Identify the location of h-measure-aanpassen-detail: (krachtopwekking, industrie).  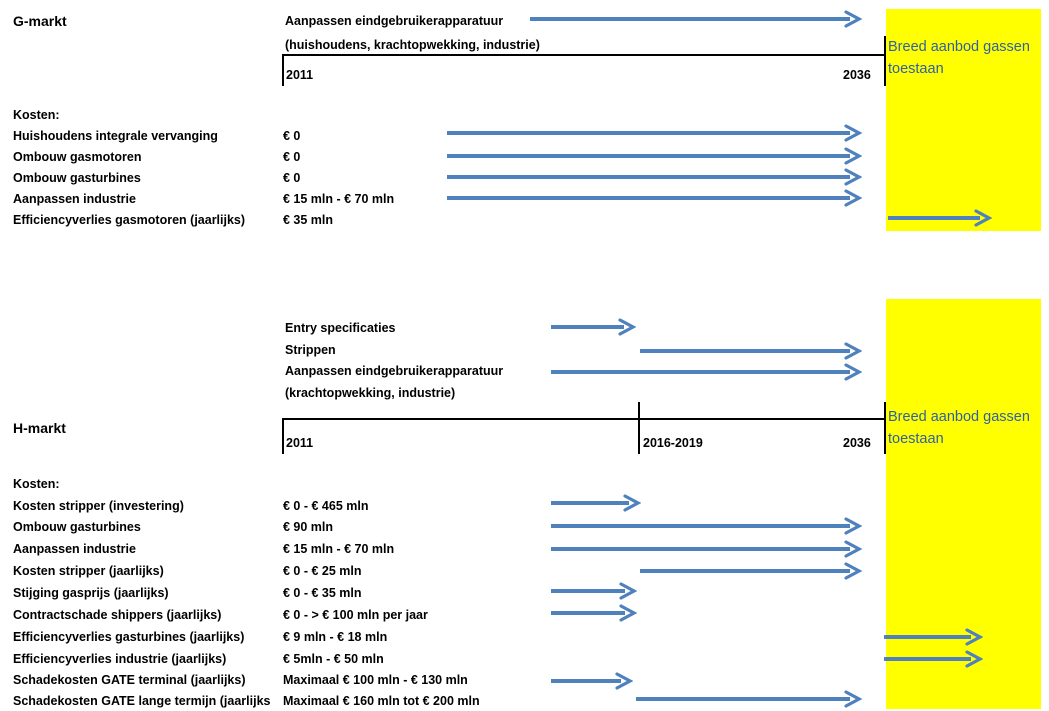
(370, 393).